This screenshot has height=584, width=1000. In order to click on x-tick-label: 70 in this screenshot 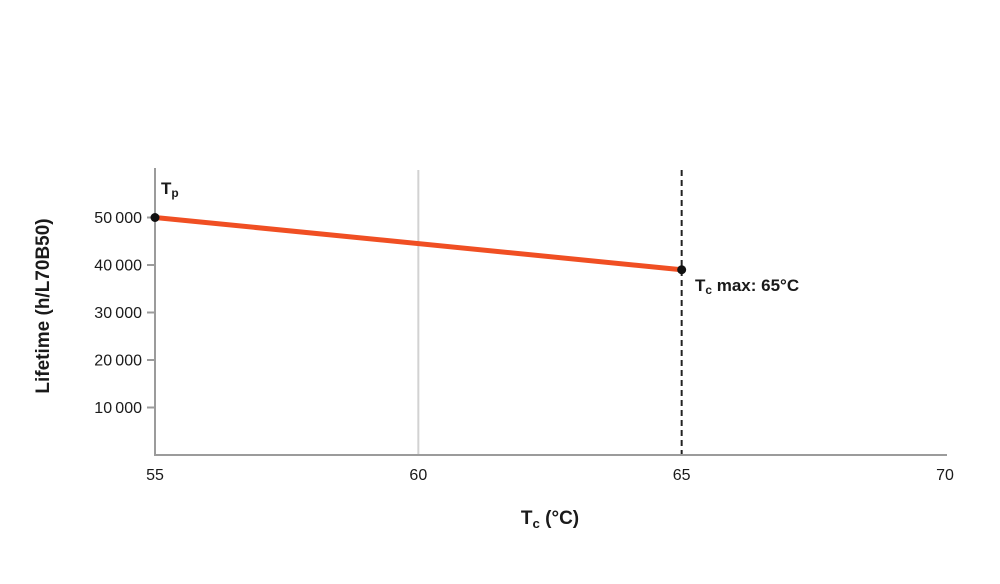, I will do `click(945, 475)`.